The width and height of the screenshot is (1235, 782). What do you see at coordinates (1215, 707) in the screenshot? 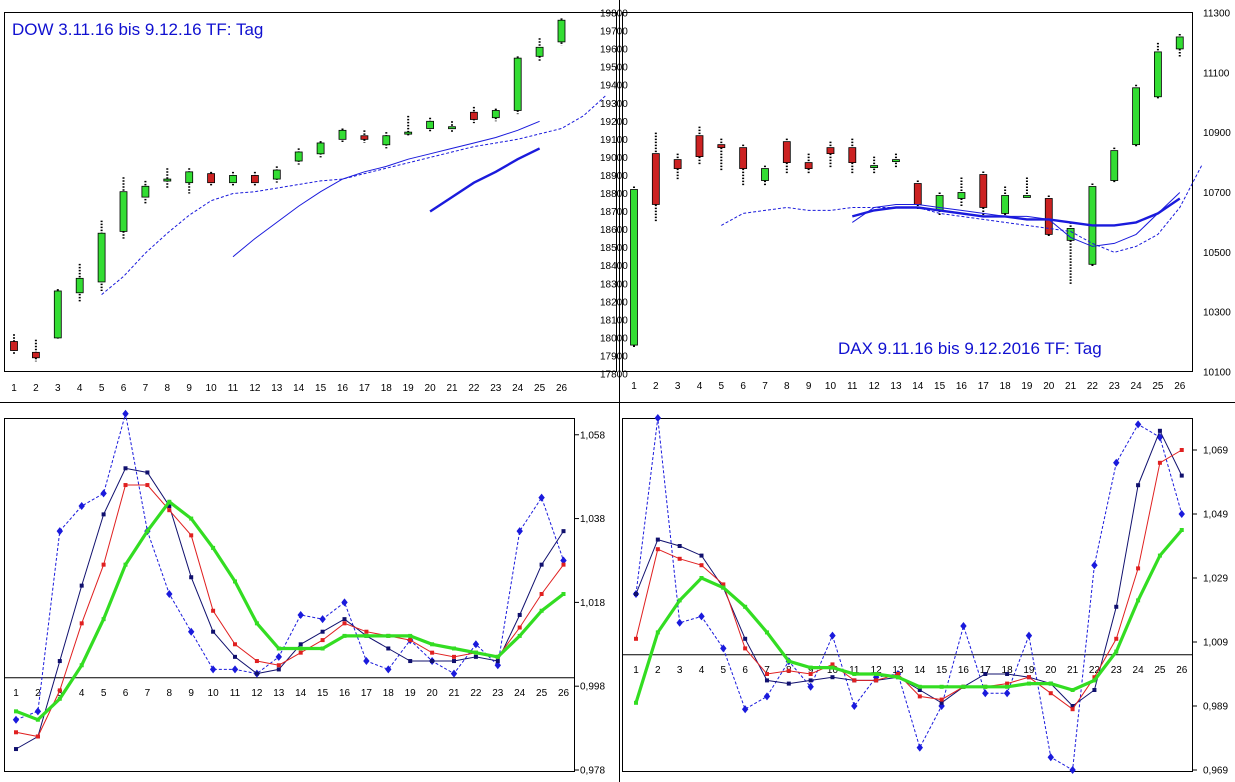
I see `y-tick-label: 0,989` at bounding box center [1215, 707].